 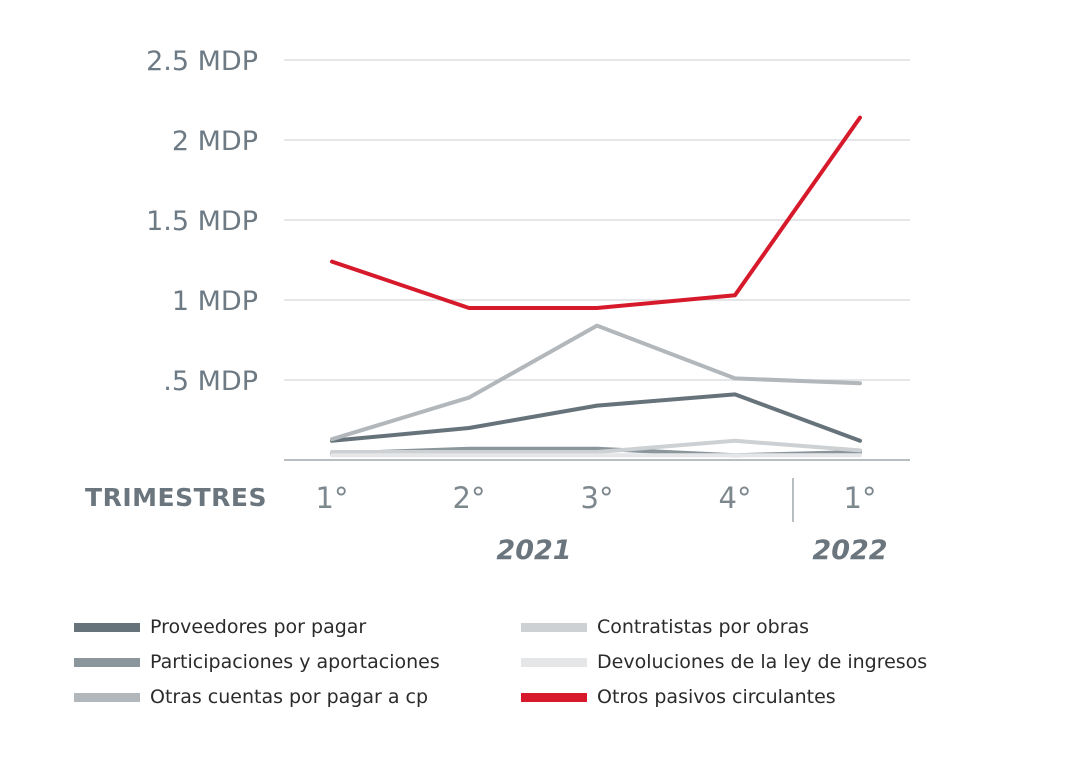 I want to click on legend-label: Otras cuentas por pagar a cp, so click(x=289, y=697).